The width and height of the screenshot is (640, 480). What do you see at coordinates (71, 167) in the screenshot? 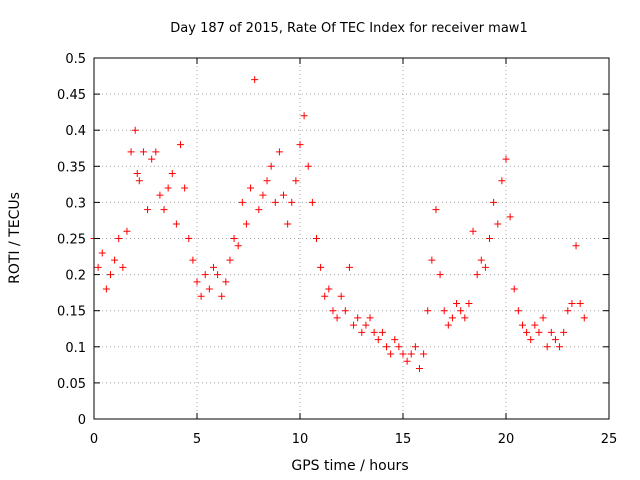
I see `y-tick-label: 0.35` at bounding box center [71, 167].